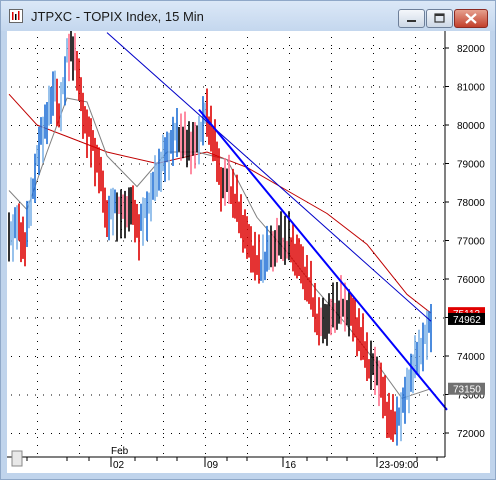 The image size is (496, 480). I want to click on title-bar: JTPXC - TOPIX Index, 15 Min, so click(248, 16).